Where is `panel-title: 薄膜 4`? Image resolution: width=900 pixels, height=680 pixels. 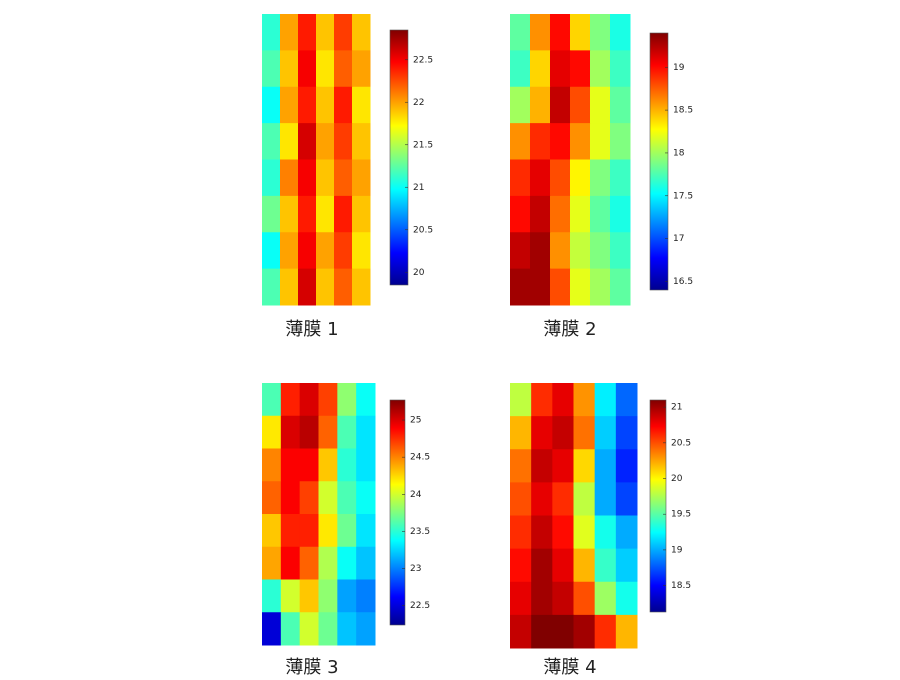
panel-title: 薄膜 4 is located at coordinates (569, 667).